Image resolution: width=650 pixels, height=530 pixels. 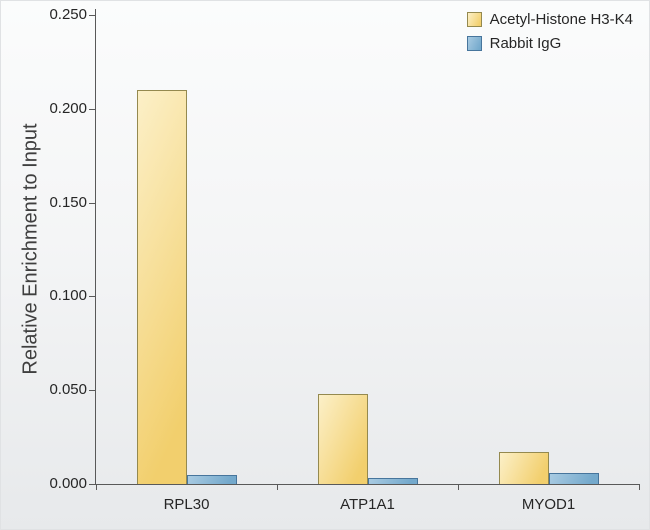 What do you see at coordinates (95, 247) in the screenshot?
I see `y-axis-line` at bounding box center [95, 247].